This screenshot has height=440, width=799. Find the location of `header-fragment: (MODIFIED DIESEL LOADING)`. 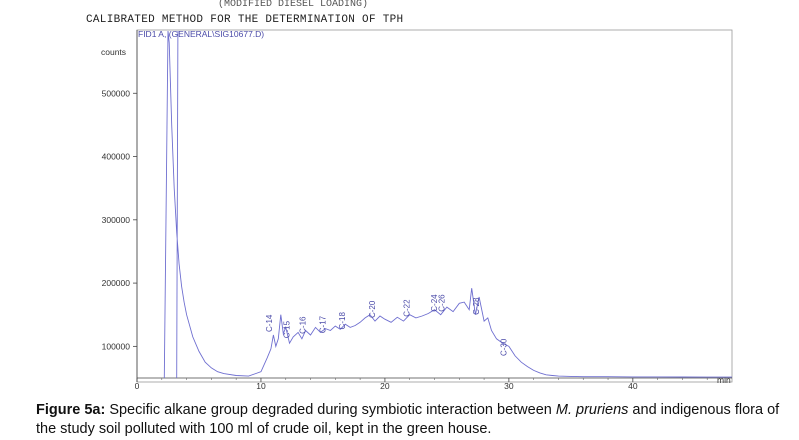

header-fragment: (MODIFIED DIESEL LOADING) is located at coordinates (293, 5).